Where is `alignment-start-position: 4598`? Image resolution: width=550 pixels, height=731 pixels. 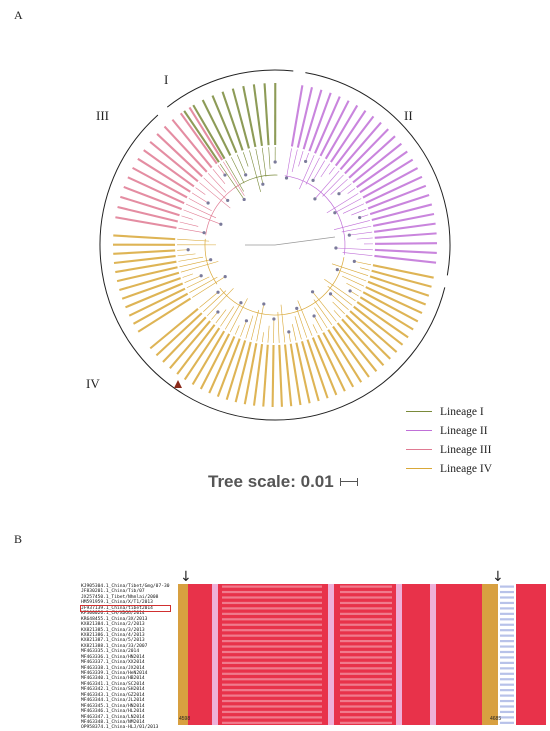
alignment-start-position: 4598 is located at coordinates (184, 719).